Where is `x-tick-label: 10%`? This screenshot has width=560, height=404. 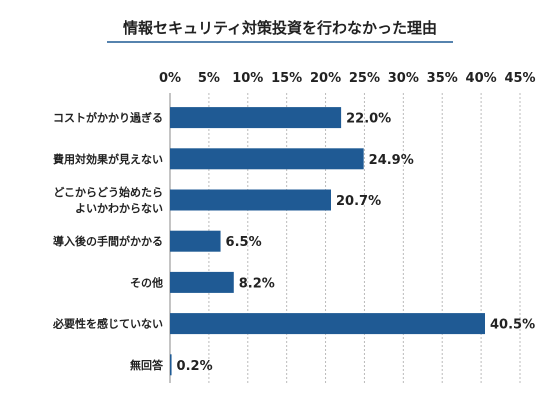
x-tick-label: 10% is located at coordinates (247, 78).